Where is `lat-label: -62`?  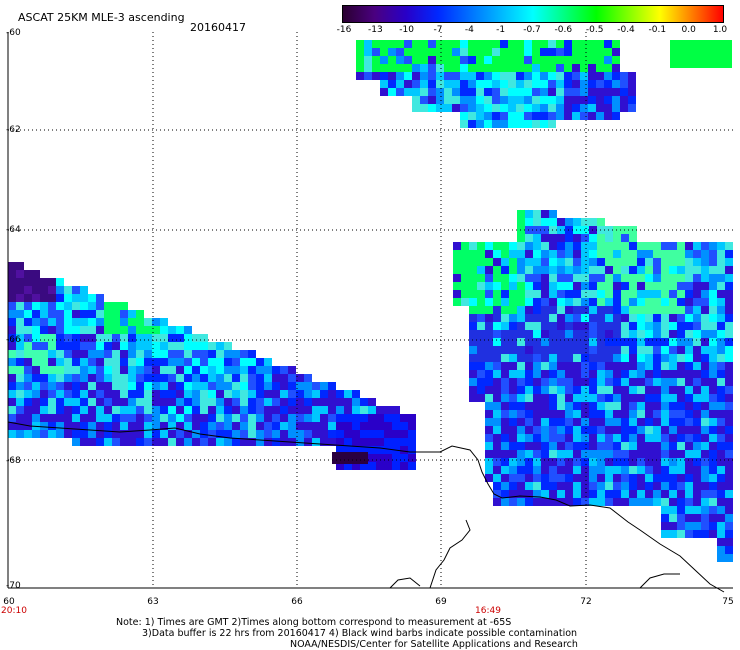
lat-label: -62 is located at coordinates (13, 130).